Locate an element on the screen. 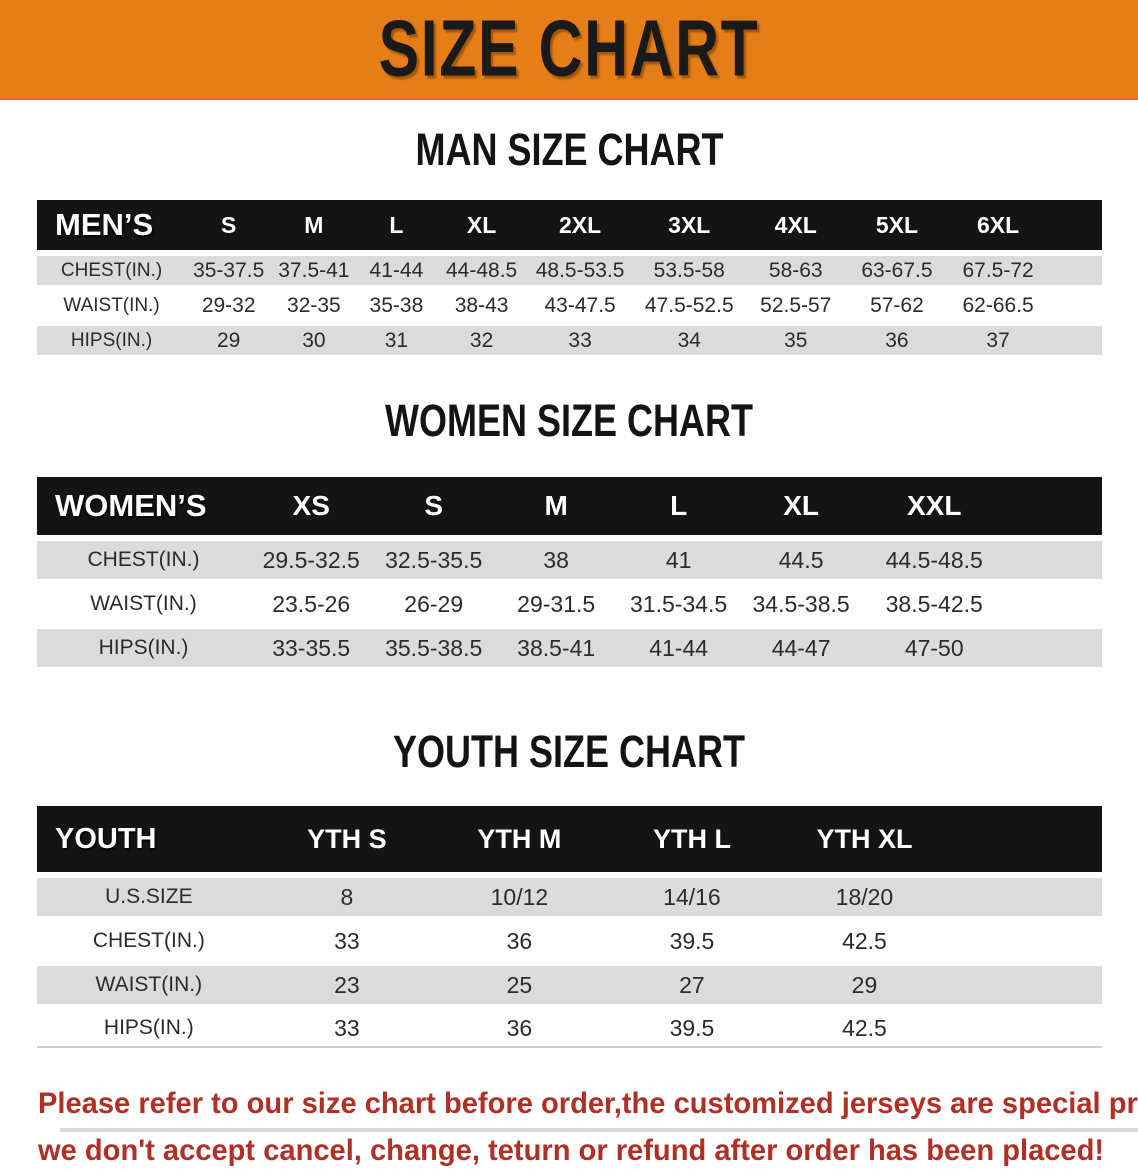  youth-section-title-text: YOUTH SIZE CHART is located at coordinates (568, 751).